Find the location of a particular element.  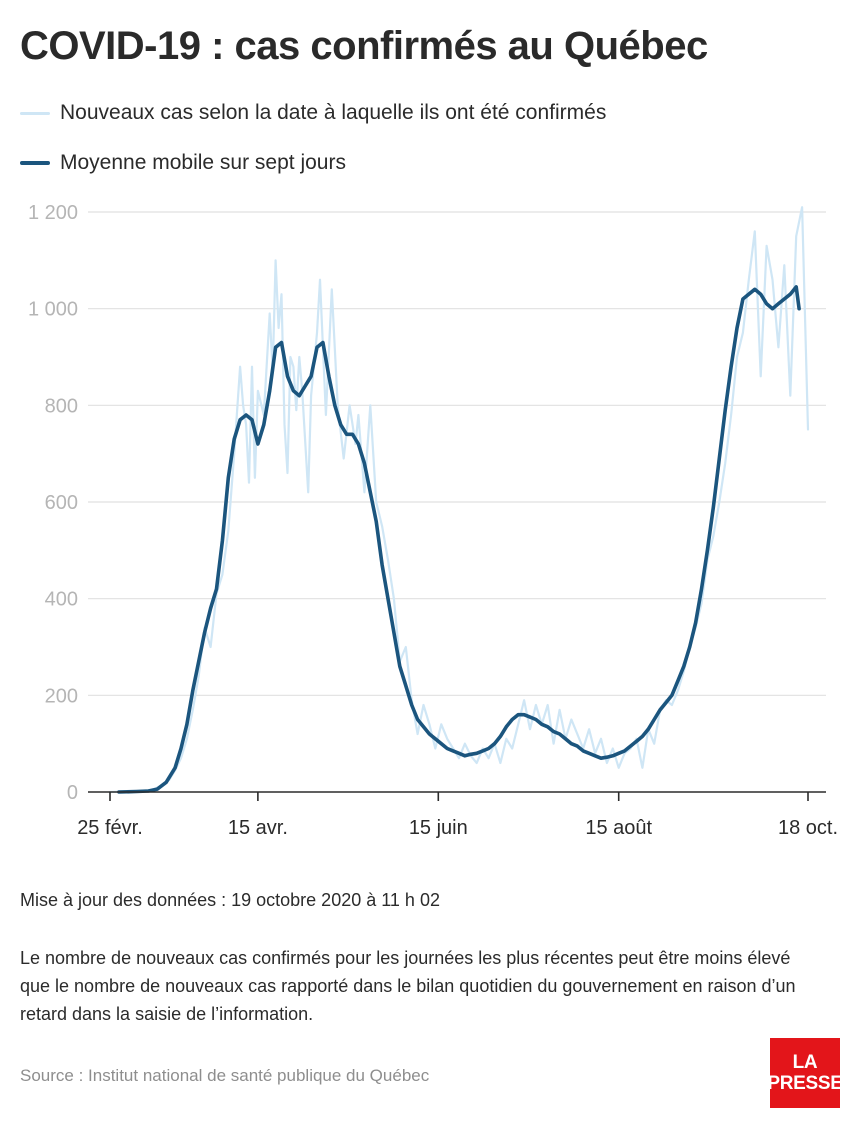

legend-item-moving-average: Moyenne mobile sur sept jours is located at coordinates (183, 163).